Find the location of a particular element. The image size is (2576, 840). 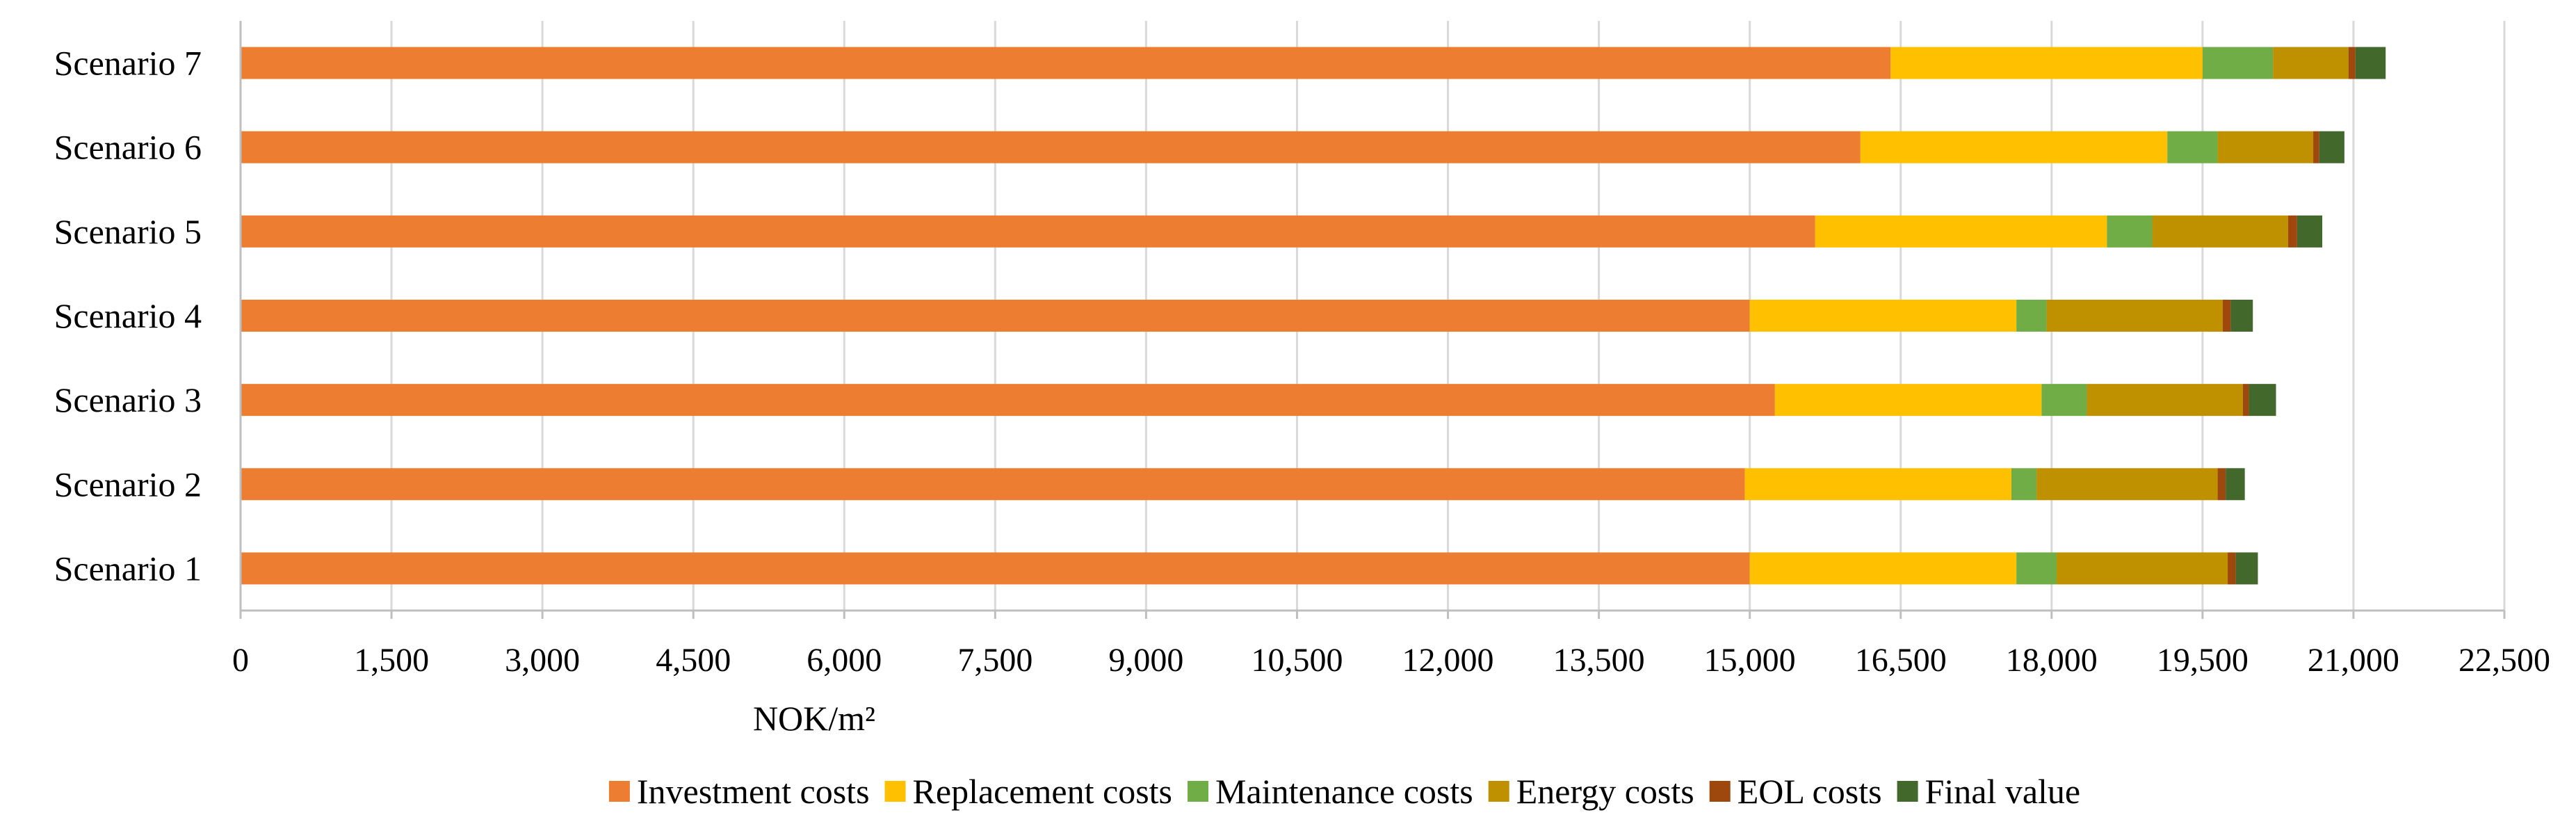

x-tick-label: 21,000 is located at coordinates (2353, 660).